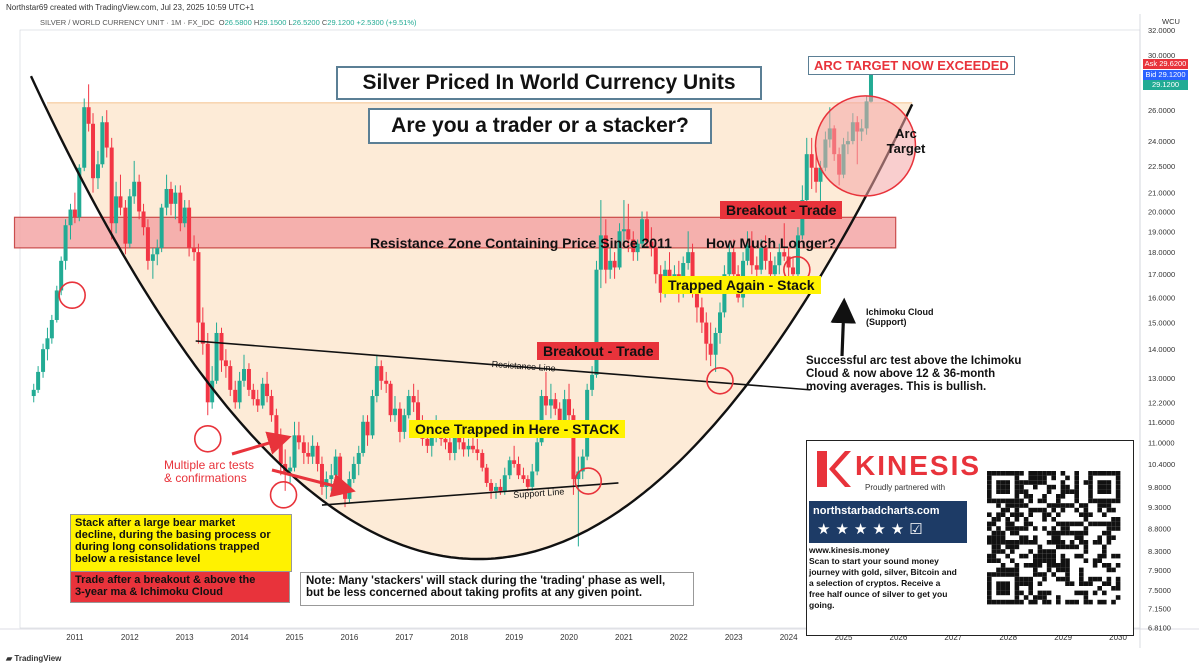 The height and width of the screenshot is (667, 1199). What do you see at coordinates (1161, 298) in the screenshot?
I see `y-tick-label: 16.0000` at bounding box center [1161, 298].